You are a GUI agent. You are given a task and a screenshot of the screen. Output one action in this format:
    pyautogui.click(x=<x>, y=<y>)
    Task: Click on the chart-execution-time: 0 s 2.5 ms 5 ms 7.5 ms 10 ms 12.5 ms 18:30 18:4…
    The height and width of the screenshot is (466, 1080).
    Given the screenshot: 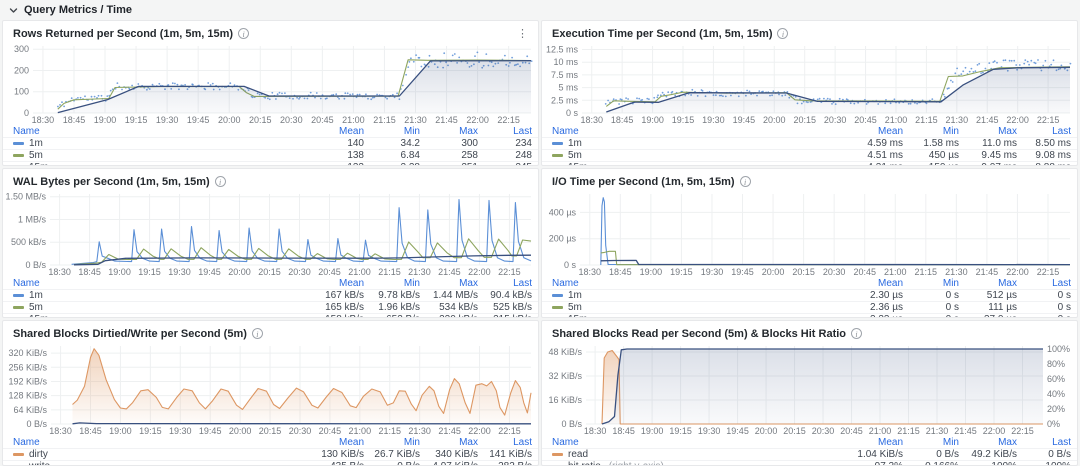 What is the action you would take?
    pyautogui.click(x=809, y=84)
    